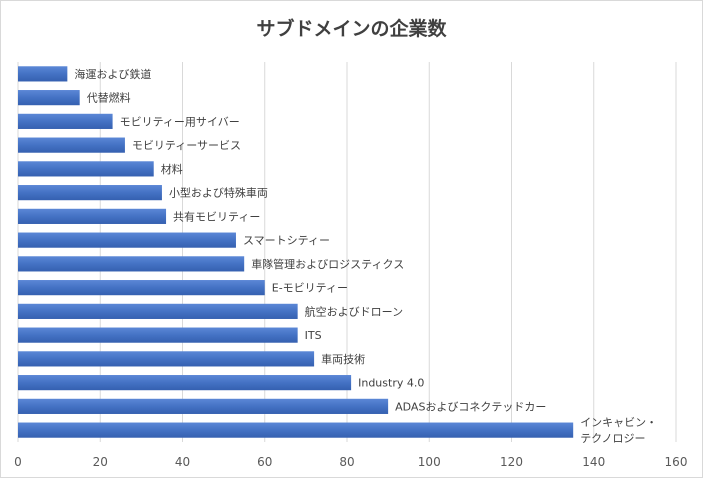 The height and width of the screenshot is (478, 703). Describe the element at coordinates (511, 462) in the screenshot. I see `x-tick-label: 120` at that location.